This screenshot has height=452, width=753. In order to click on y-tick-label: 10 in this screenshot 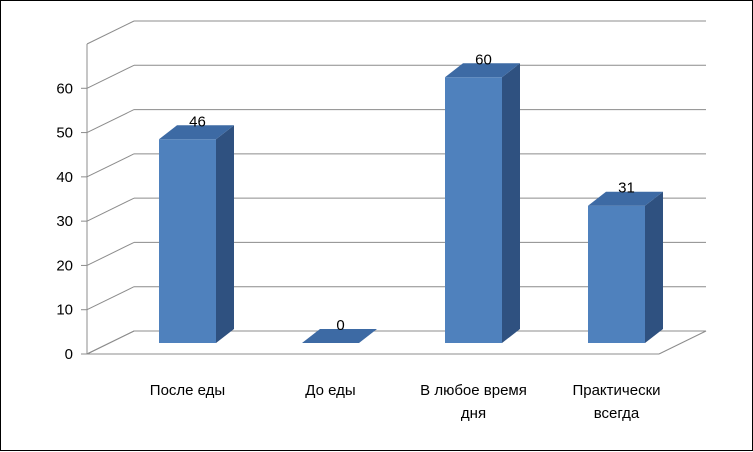, I will do `click(64, 310)`.